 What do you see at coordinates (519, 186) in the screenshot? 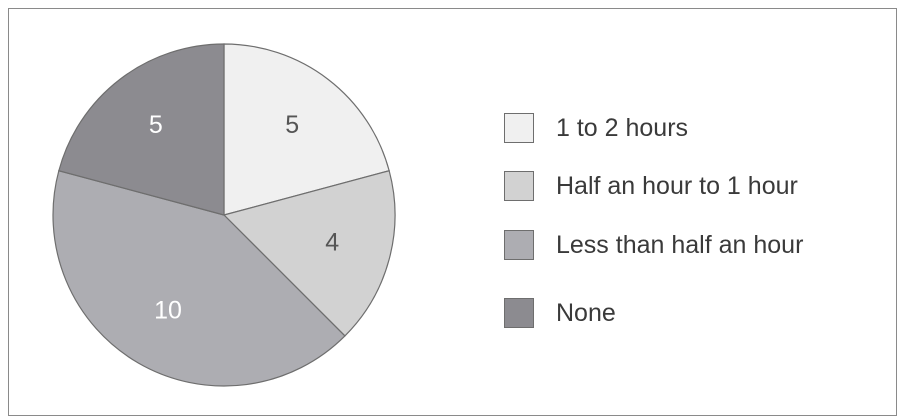
I see `legend-swatch-half-hour-to-1-hour` at bounding box center [519, 186].